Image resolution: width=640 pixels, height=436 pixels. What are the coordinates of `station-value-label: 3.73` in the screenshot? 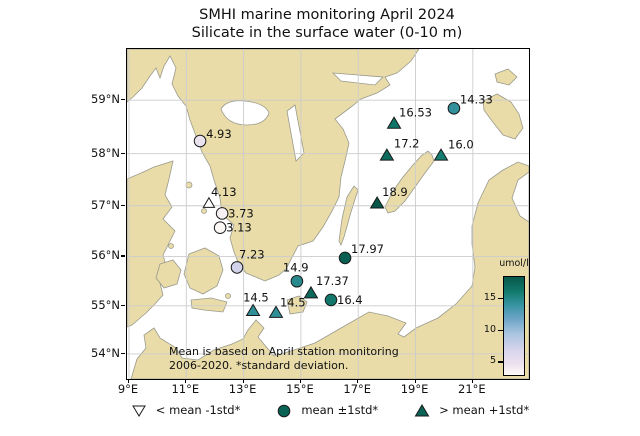 It's located at (241, 213).